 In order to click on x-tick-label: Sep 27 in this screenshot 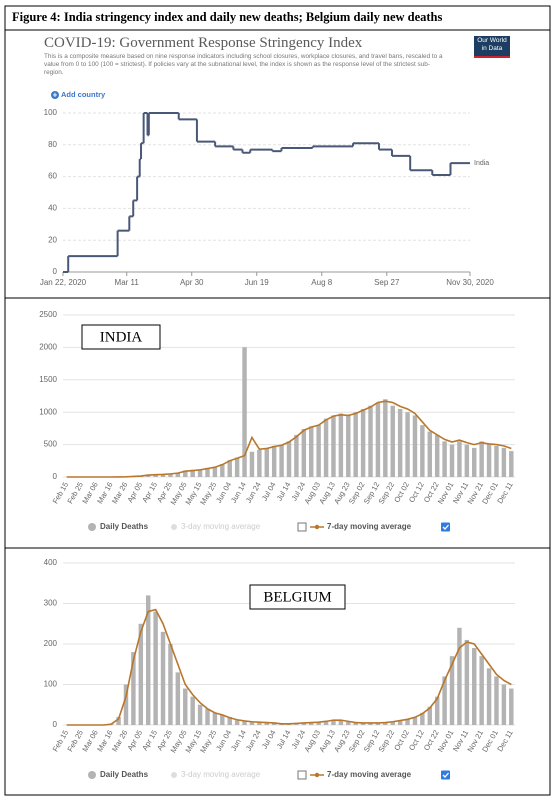, I will do `click(387, 282)`.